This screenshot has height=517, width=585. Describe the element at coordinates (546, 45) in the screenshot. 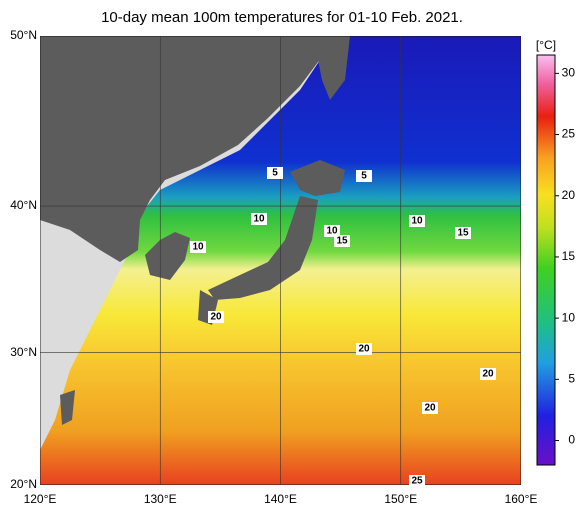

I see `colorbar-unit: [°C]` at that location.